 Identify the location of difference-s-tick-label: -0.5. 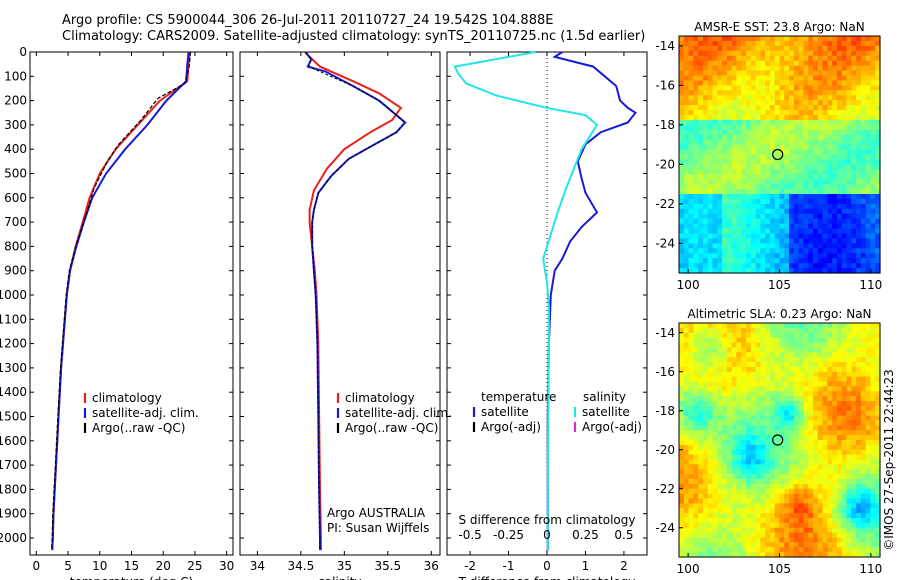
(469, 535).